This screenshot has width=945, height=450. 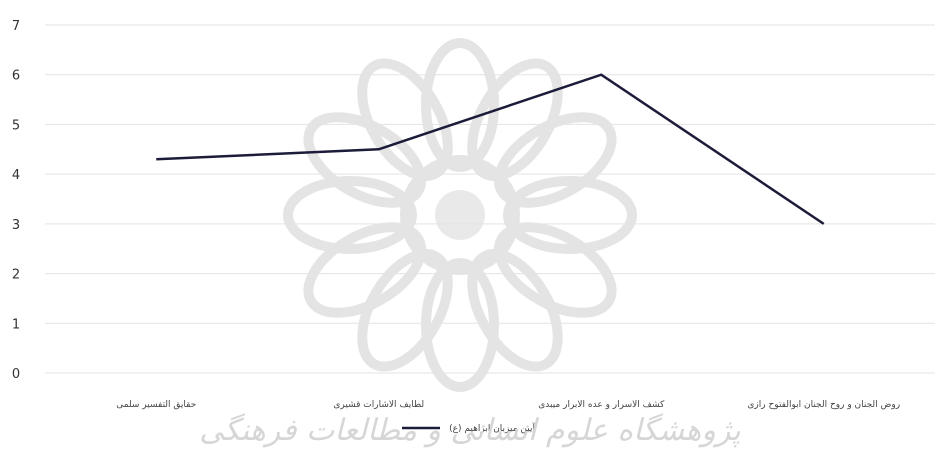 I want to click on y-tick-label: 2, so click(x=16, y=275).